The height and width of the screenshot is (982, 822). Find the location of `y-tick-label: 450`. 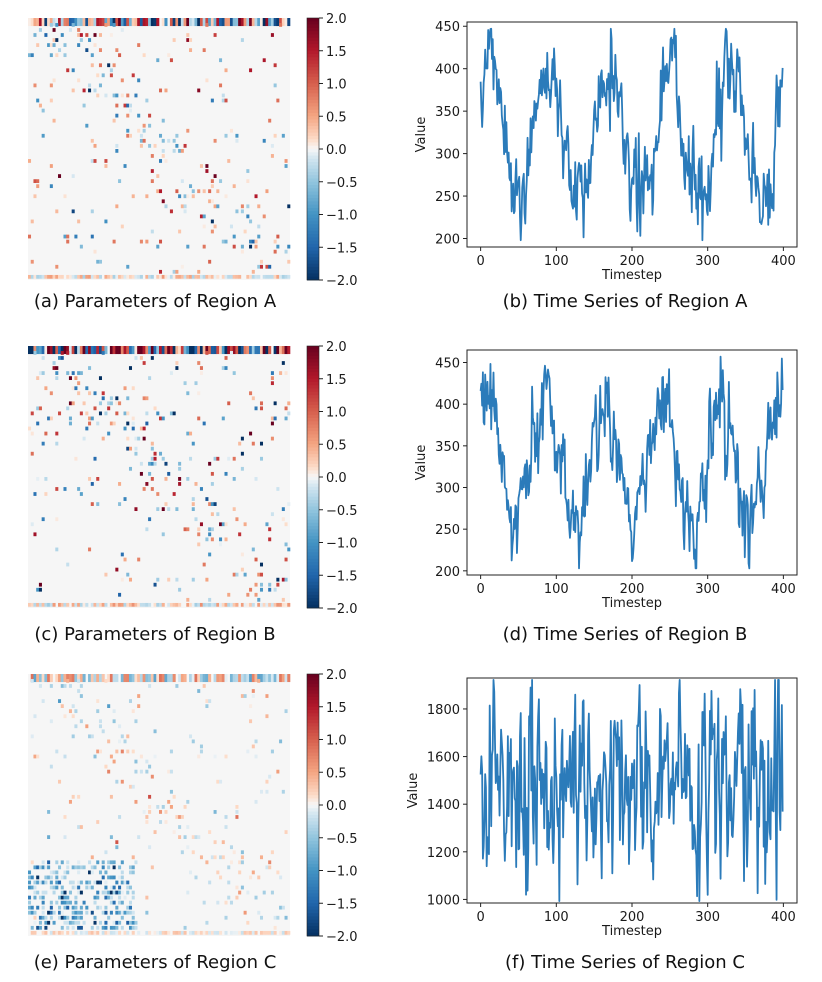

y-tick-label: 450 is located at coordinates (447, 364).